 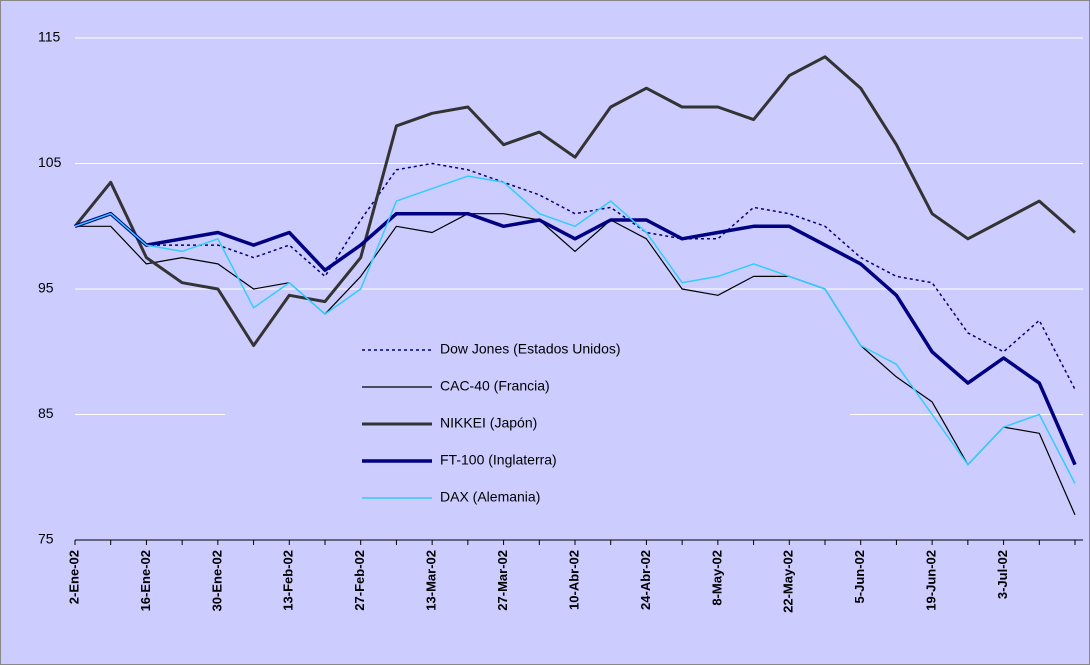 What do you see at coordinates (530, 349) in the screenshot?
I see `legend-label: Dow Jones (Estados Unidos)` at bounding box center [530, 349].